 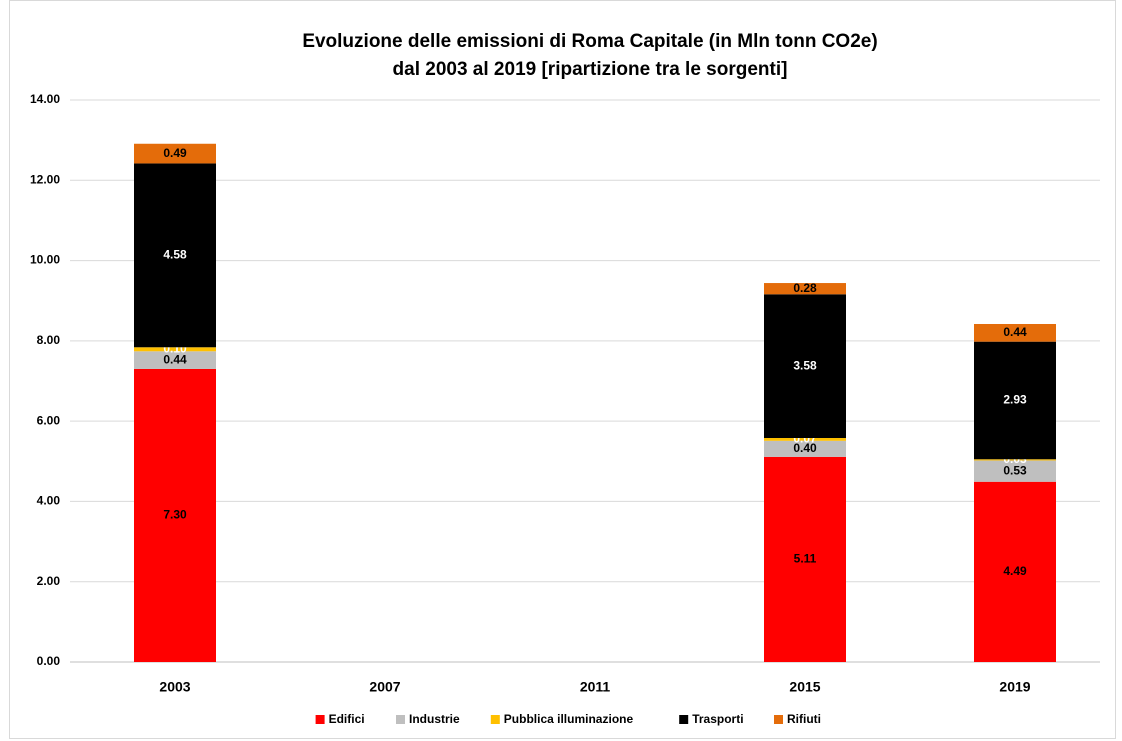 What do you see at coordinates (384, 687) in the screenshot?
I see `x-tick-label: 2007` at bounding box center [384, 687].